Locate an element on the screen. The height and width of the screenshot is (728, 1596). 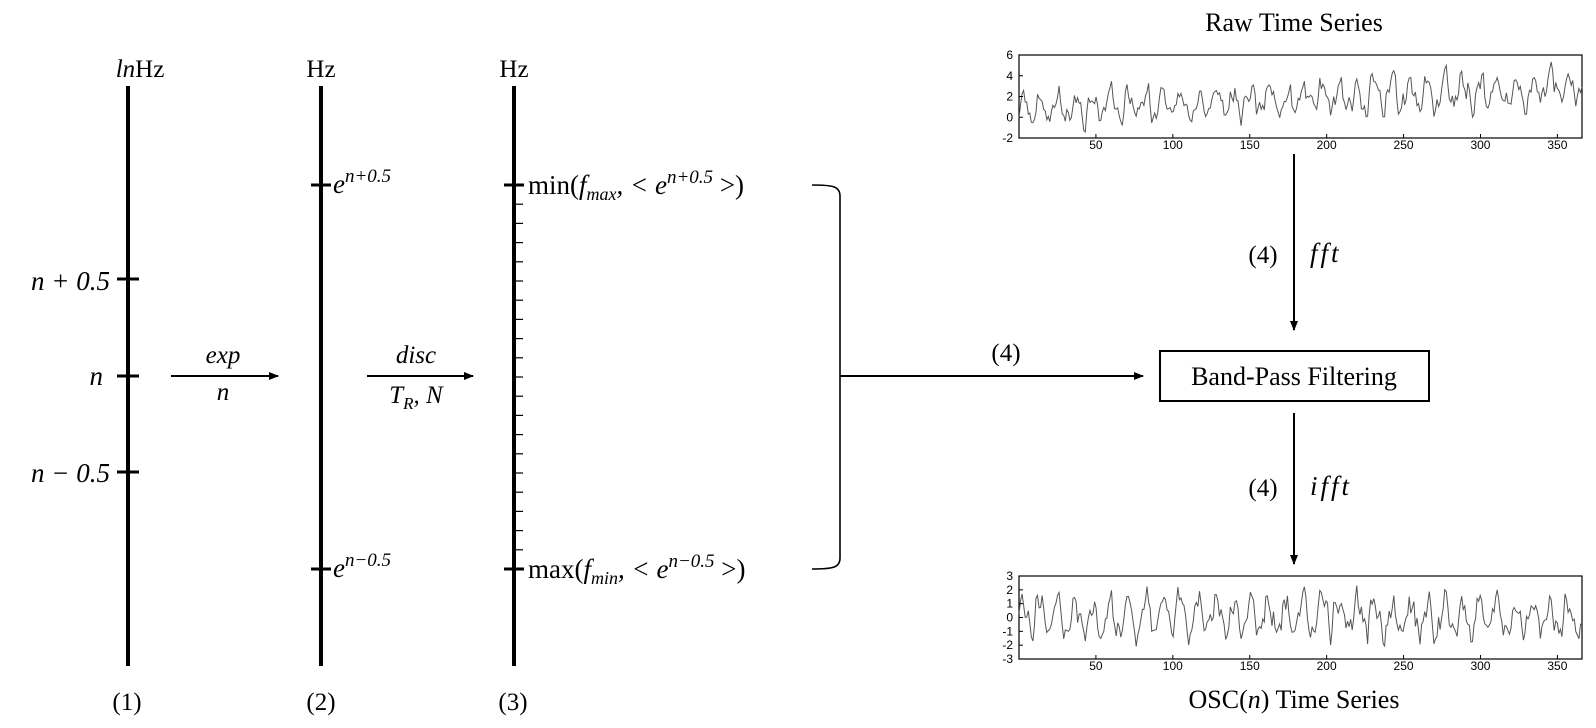
osc-plot-signal is located at coordinates (1300, 616).